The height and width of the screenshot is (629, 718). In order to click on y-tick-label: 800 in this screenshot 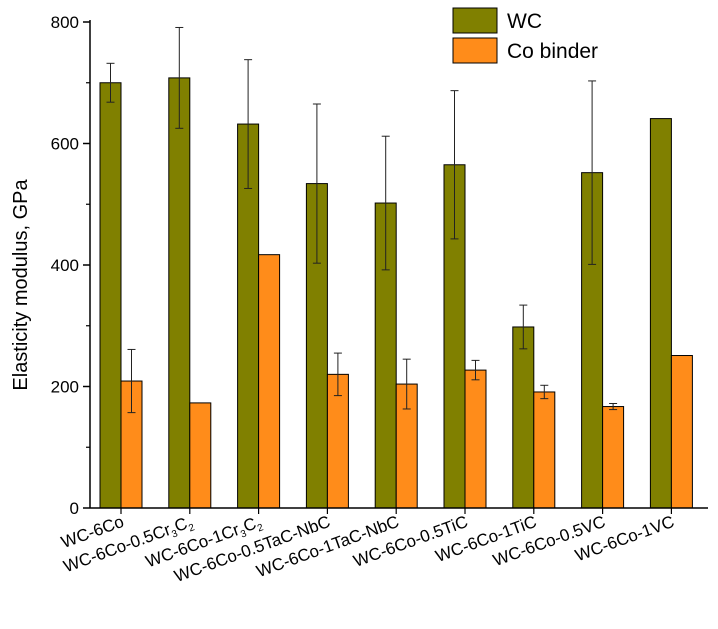, I will do `click(65, 22)`.